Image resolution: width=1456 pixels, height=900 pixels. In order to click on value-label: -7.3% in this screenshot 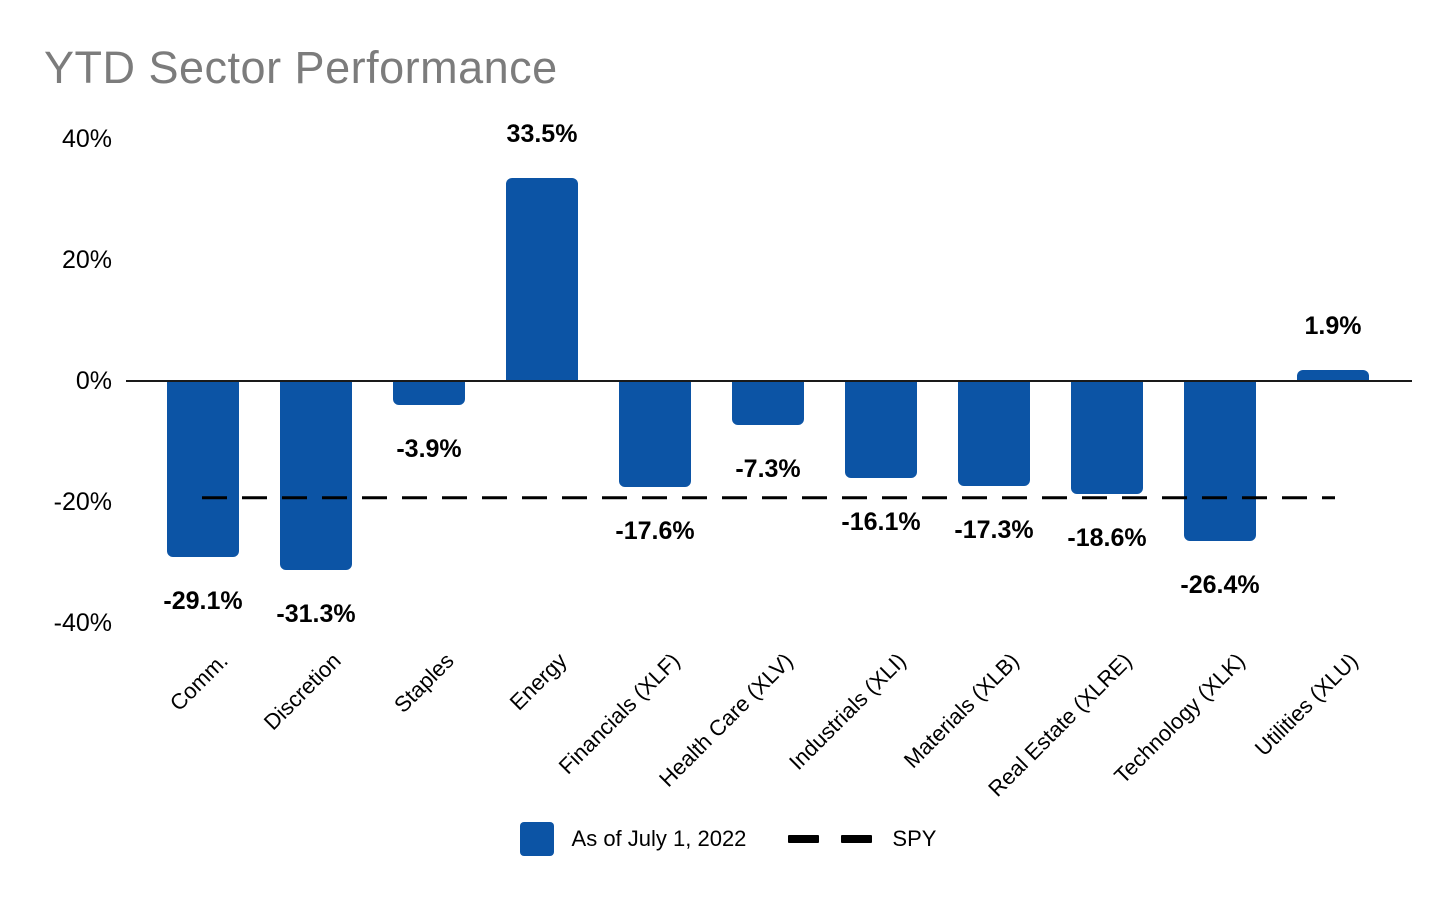, I will do `click(768, 469)`.